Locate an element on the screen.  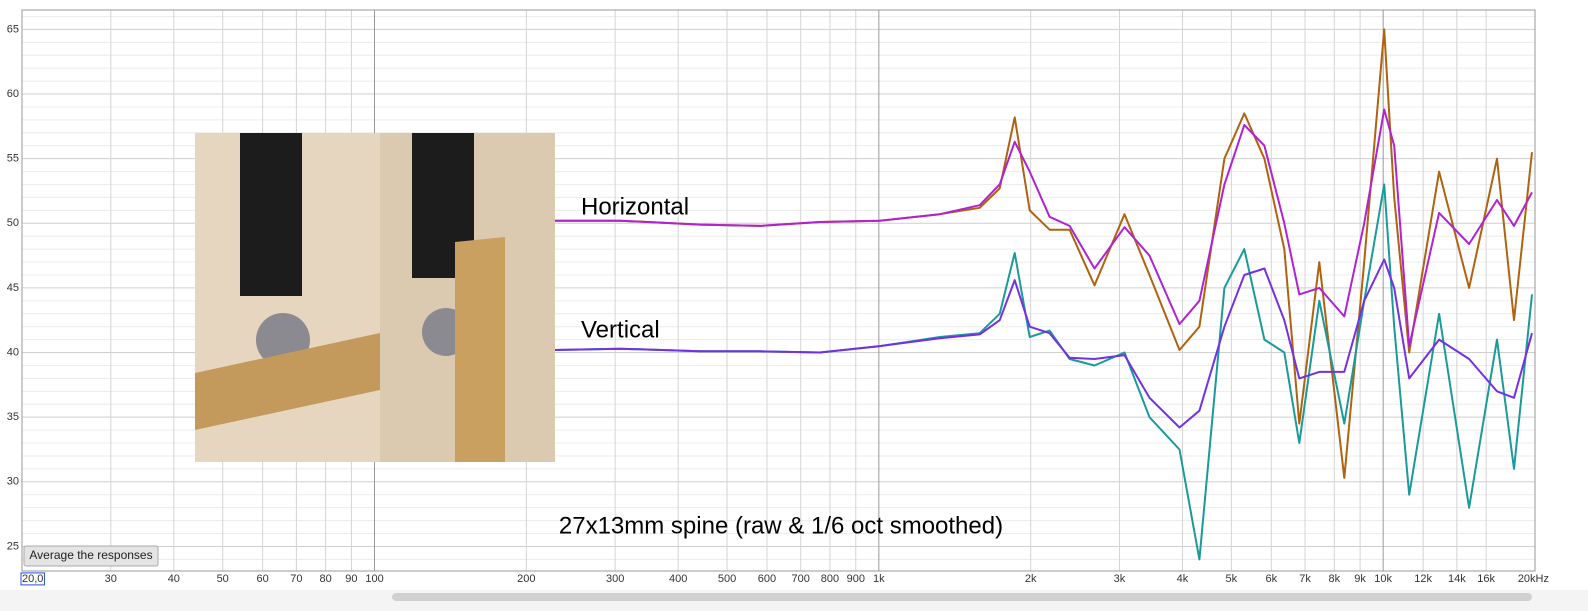
x-tick-label: 8k is located at coordinates (1334, 579).